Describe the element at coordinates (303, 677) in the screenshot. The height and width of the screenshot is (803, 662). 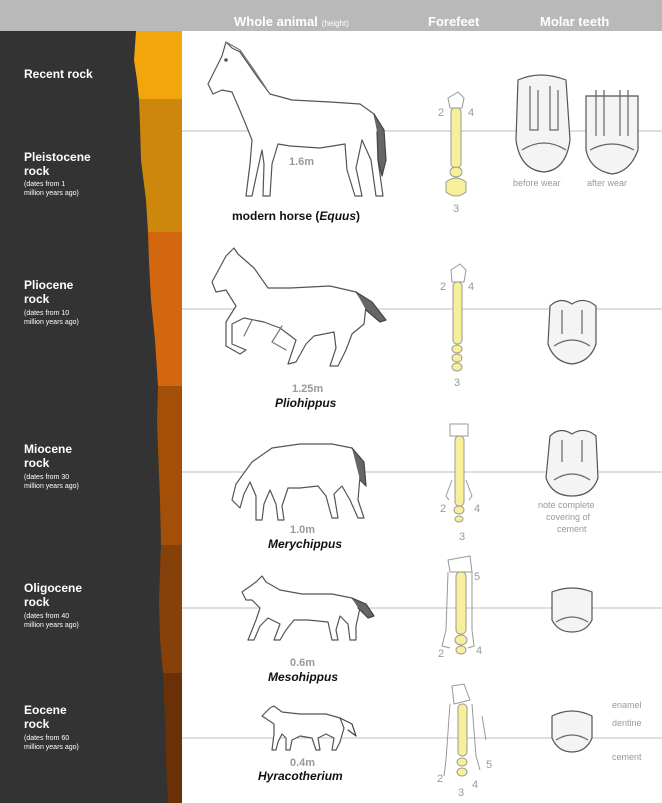
I see `name-mesohippus: Mesohippus` at that location.